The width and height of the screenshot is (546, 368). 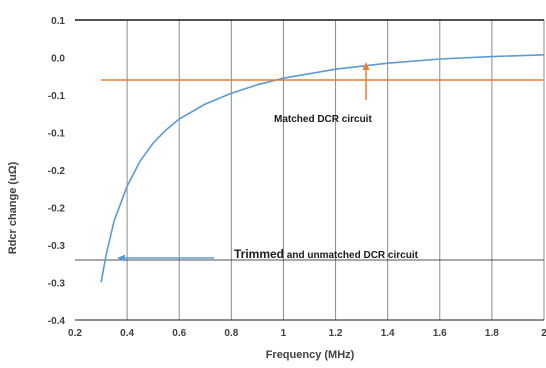 What do you see at coordinates (13, 207) in the screenshot?
I see `y-axis-title: Rdcr change (uΩ)` at bounding box center [13, 207].